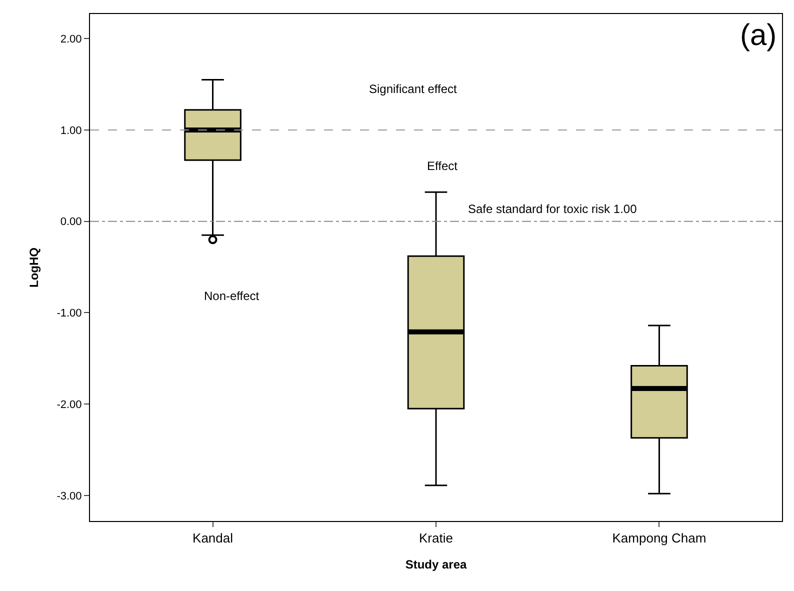 The height and width of the screenshot is (591, 794). What do you see at coordinates (436, 565) in the screenshot?
I see `x-axis-title: Study area` at bounding box center [436, 565].